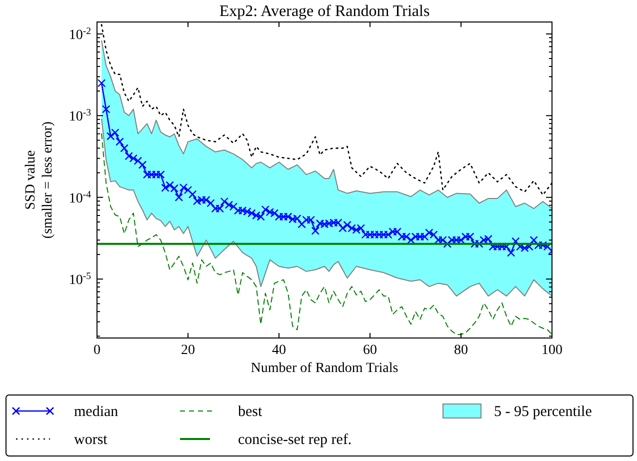  Describe the element at coordinates (295, 440) in the screenshot. I see `legend-label: concise-set rep ref.` at that location.